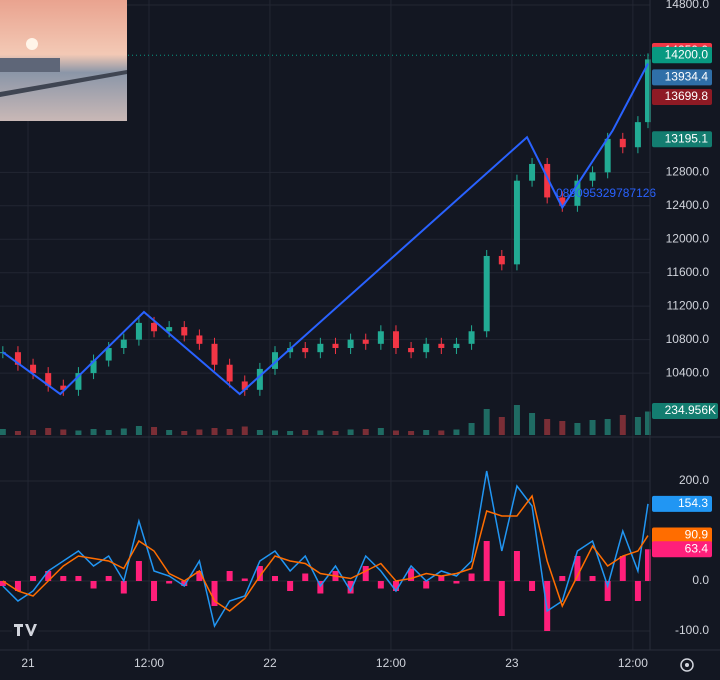  Describe the element at coordinates (688, 339) in the screenshot. I see `y-tick-label: 10800.0` at that location.